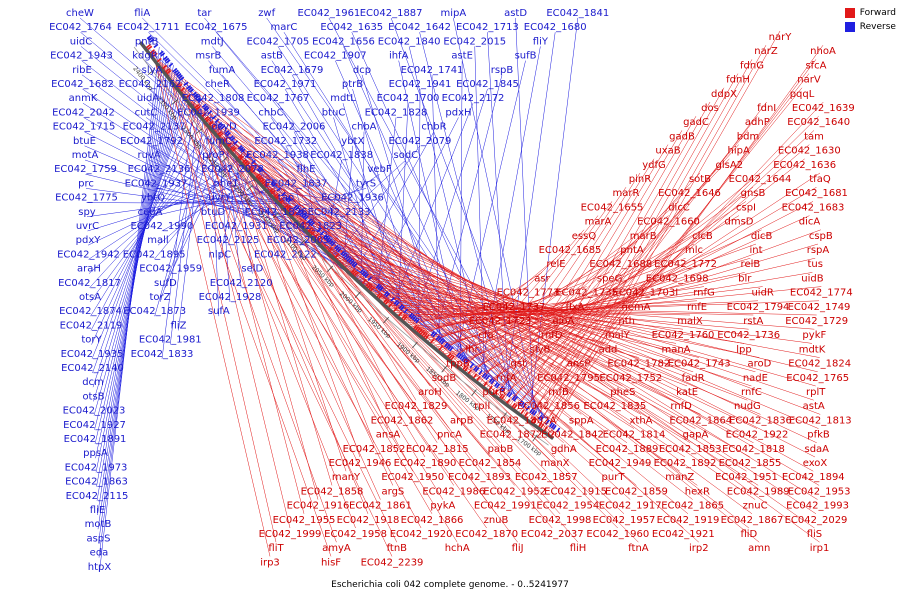 The image size is (900, 600). What do you see at coordinates (746, 477) in the screenshot?
I see `forward-gene-label: EC042_1951` at bounding box center [746, 477].